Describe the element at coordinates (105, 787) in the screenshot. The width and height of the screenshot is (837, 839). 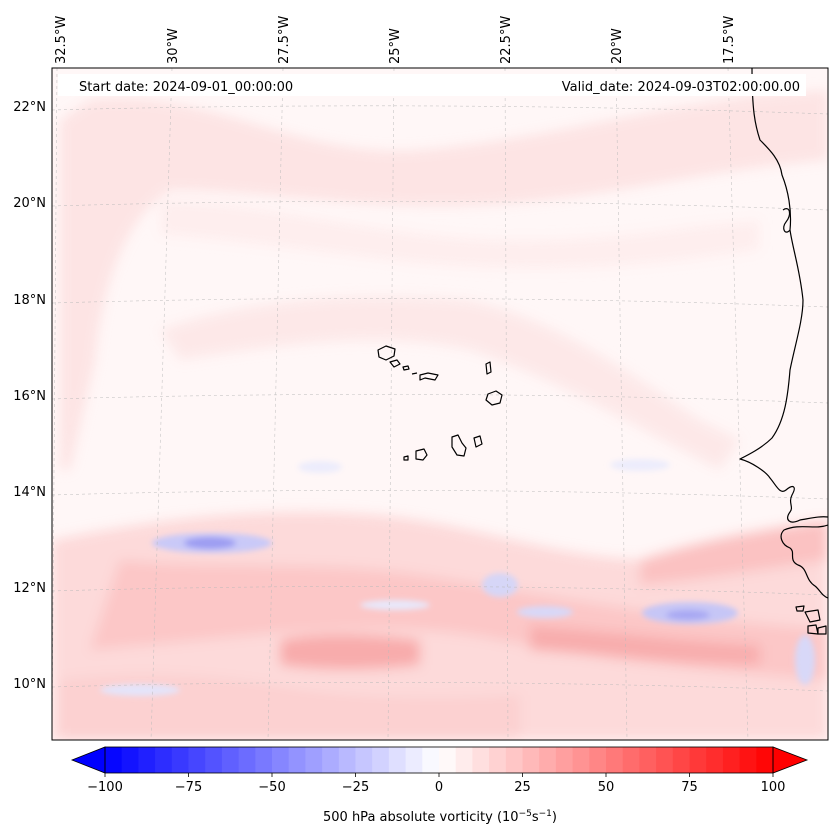
I see `colorbar-tick-label: −100` at that location.